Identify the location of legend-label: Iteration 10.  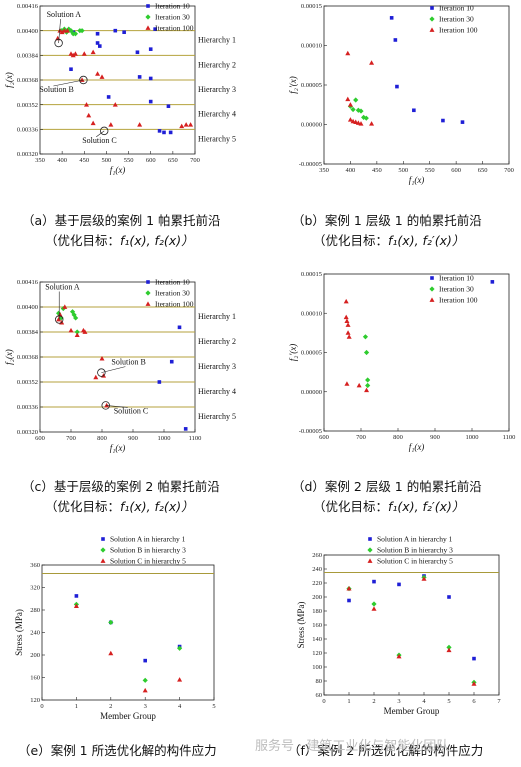
(456, 8).